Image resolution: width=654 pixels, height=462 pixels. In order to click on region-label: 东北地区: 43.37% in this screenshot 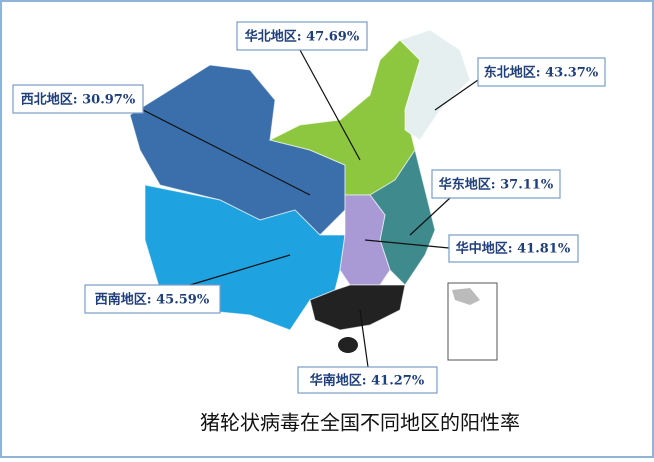, I will do `click(541, 73)`.